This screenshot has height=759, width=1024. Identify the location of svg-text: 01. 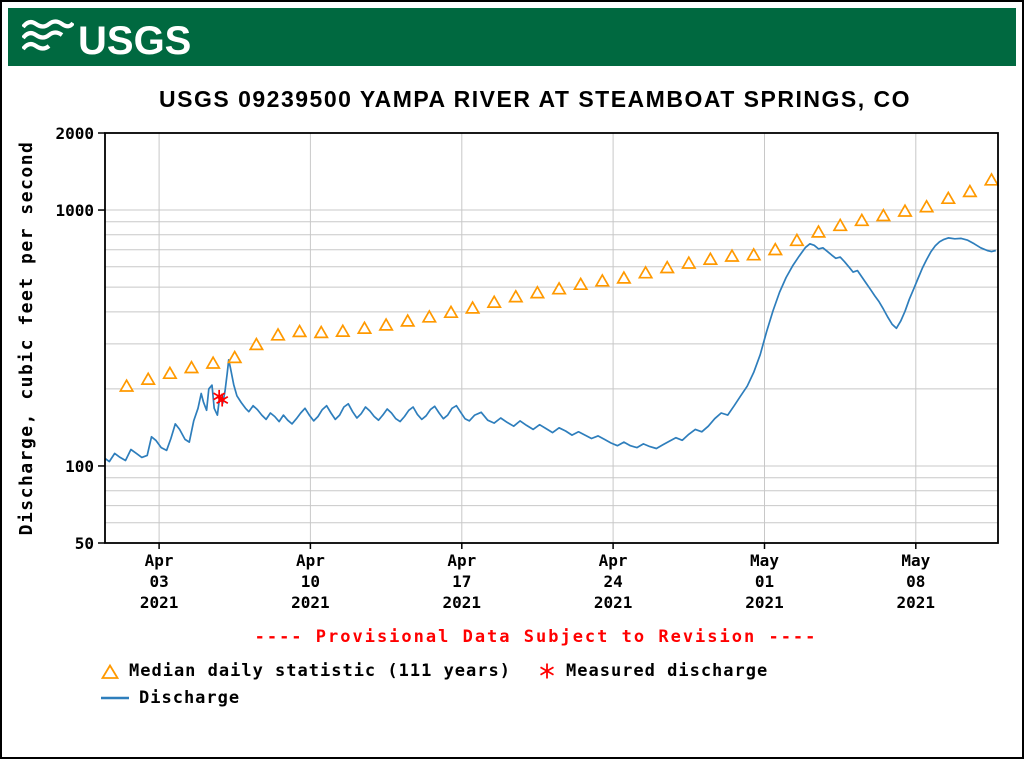
(764, 581).